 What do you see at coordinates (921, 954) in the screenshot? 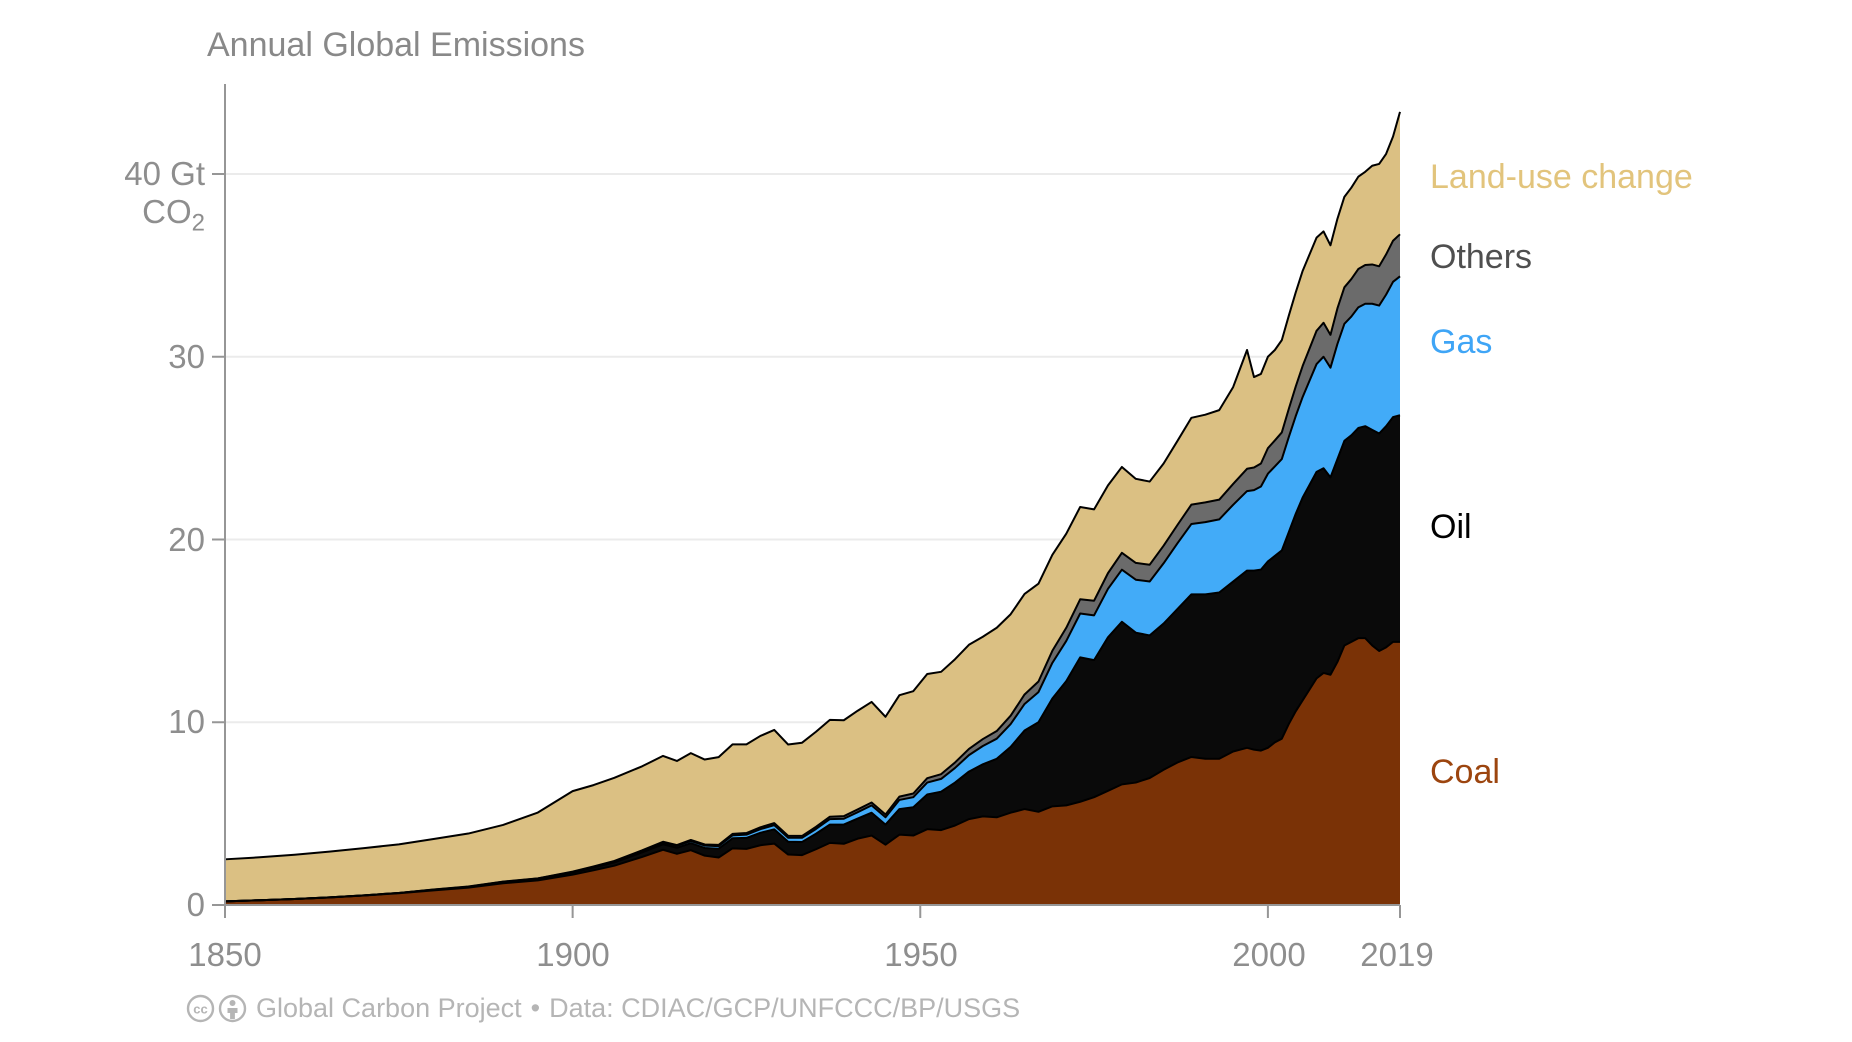
I see `x-tick-label-1950: 1950` at bounding box center [921, 954].